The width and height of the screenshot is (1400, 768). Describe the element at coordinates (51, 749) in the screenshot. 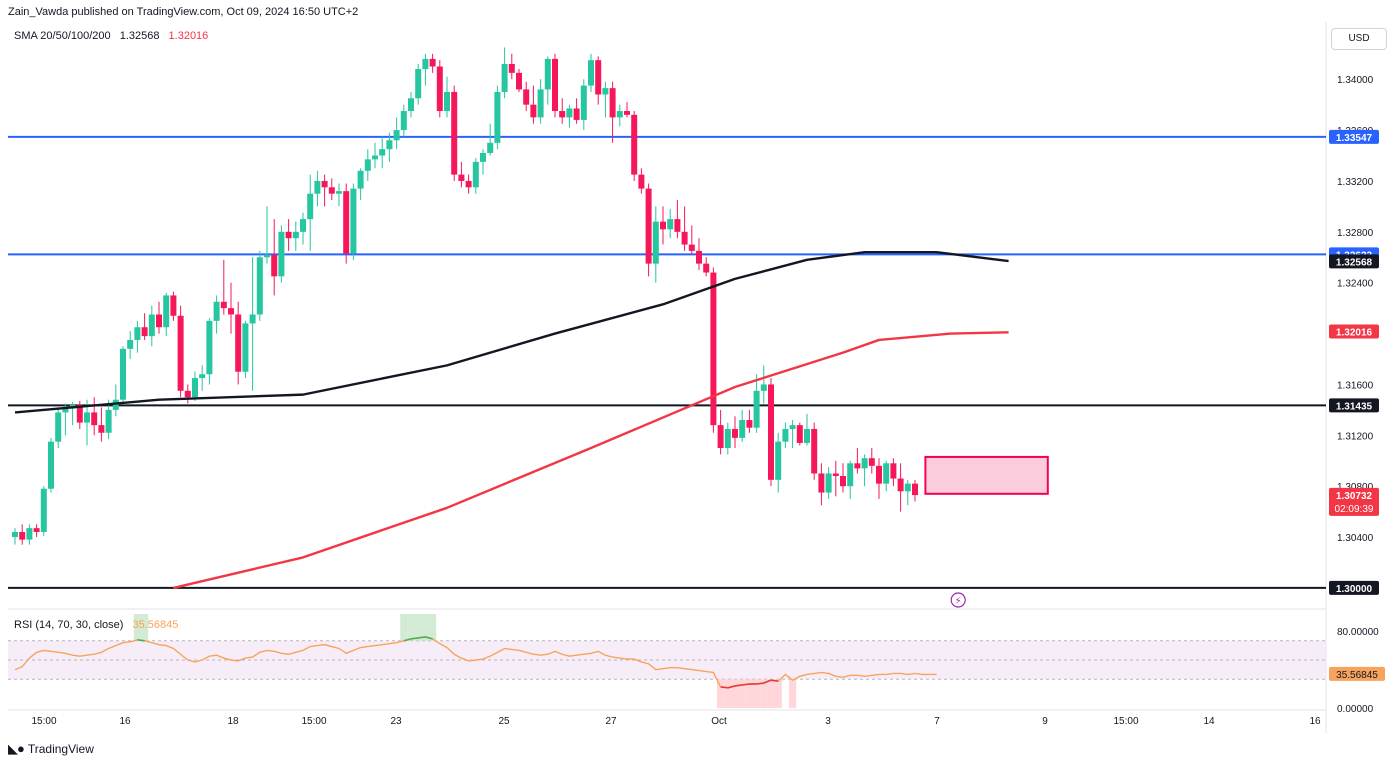

I see `tradingview-brand: ◣● TradingView` at that location.